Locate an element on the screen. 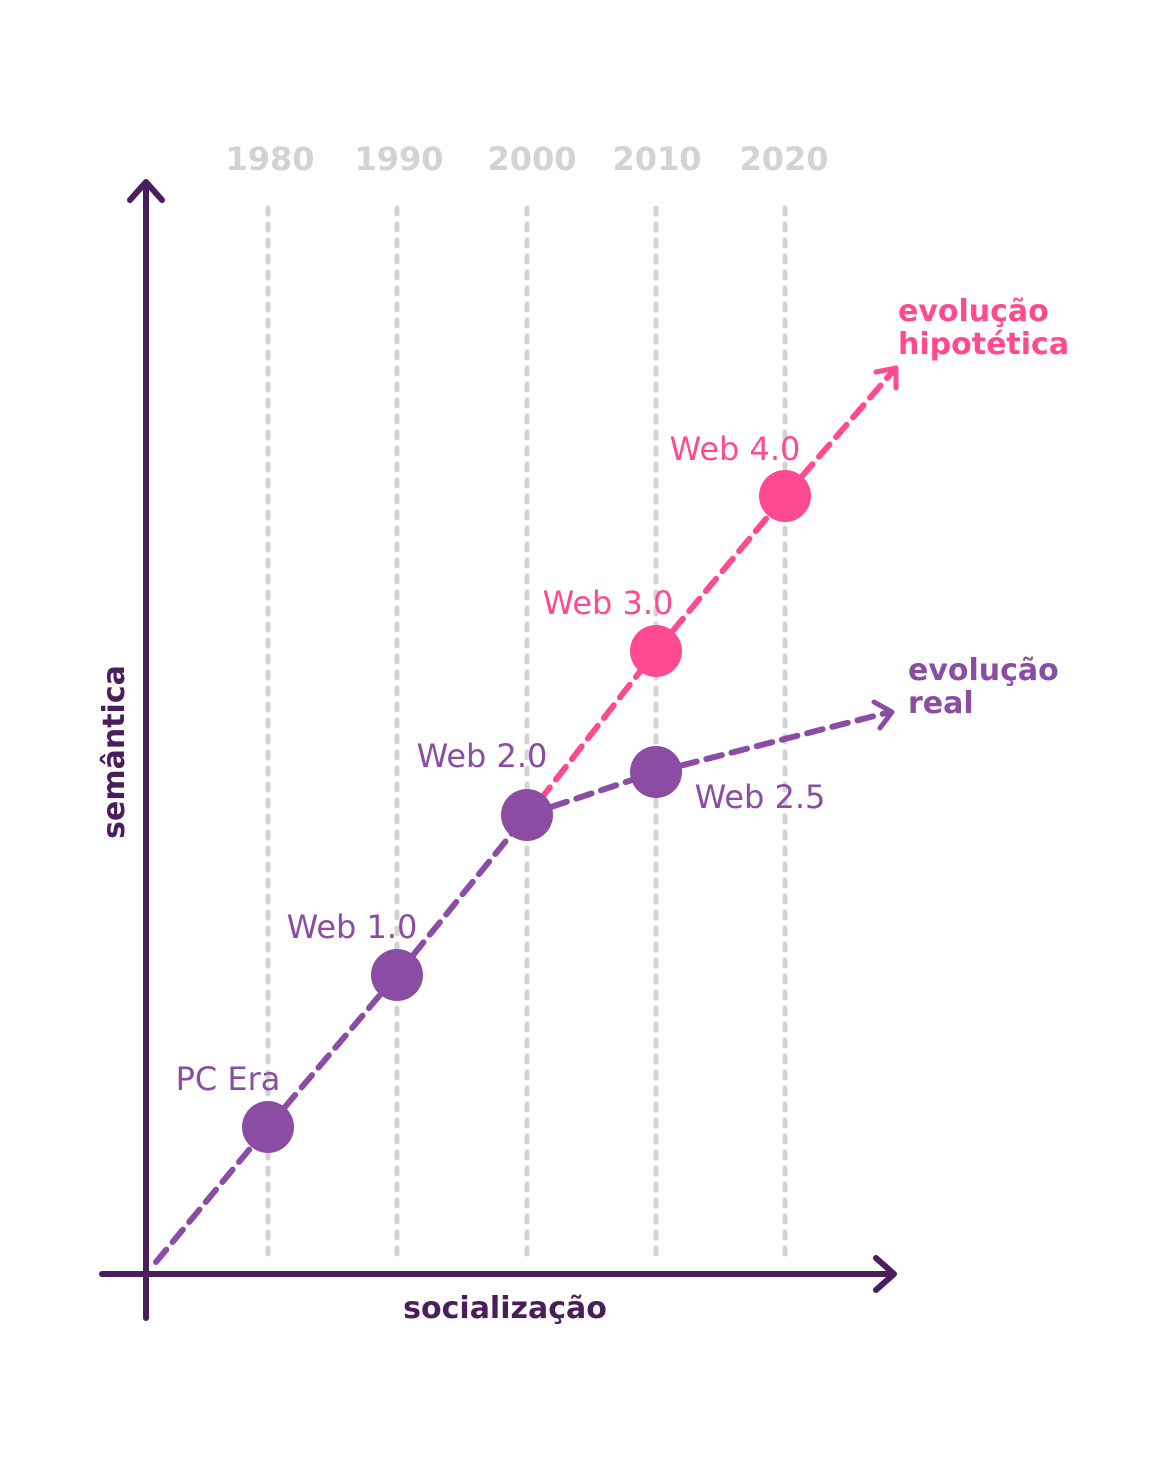 Image resolution: width=1166 pixels, height=1465 pixels. path-segment-web-25-arrow is located at coordinates (773, 742).